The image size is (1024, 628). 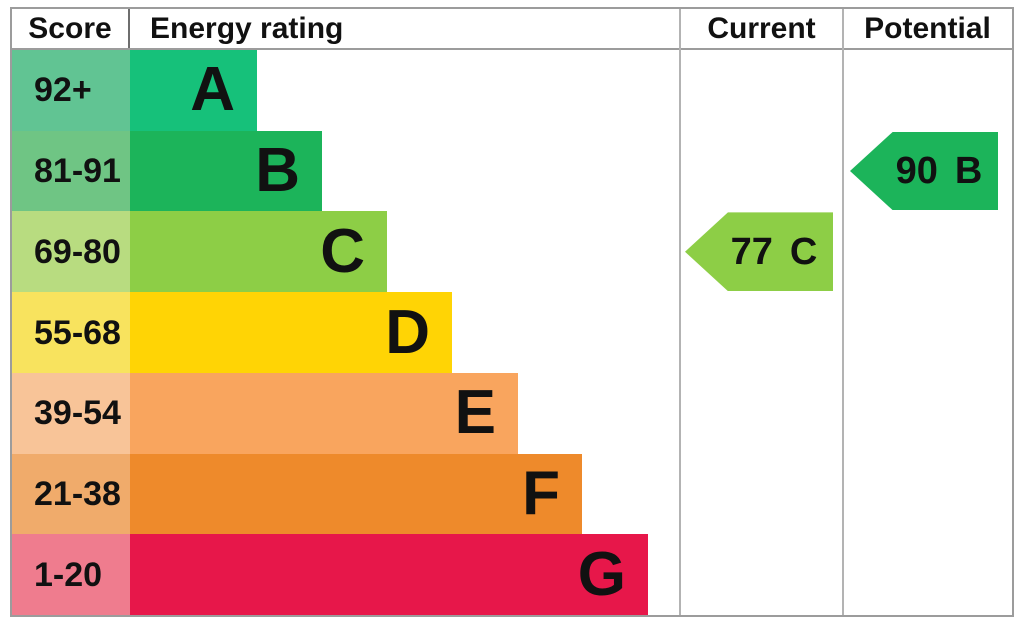 I want to click on band-score-range: 92+, so click(x=71, y=90).